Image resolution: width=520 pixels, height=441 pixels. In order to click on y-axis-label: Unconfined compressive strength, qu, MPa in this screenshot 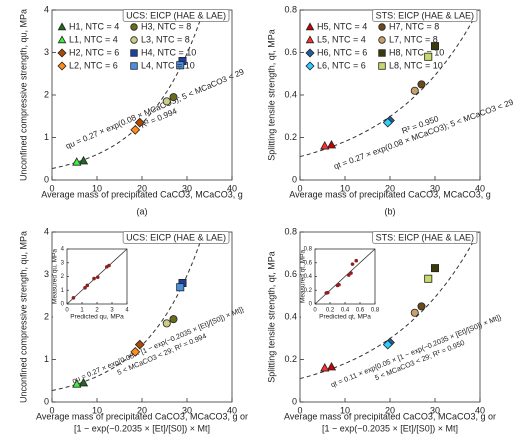, I will do `click(23, 95)`.